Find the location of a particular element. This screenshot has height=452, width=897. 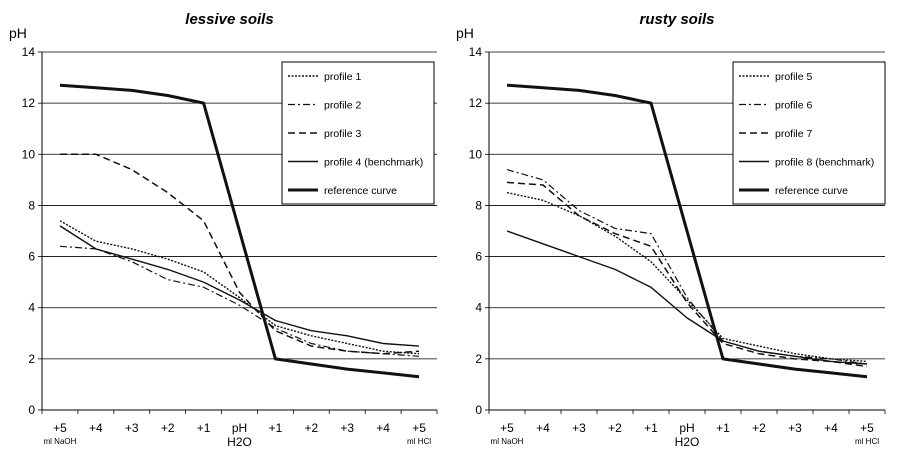

chart-title: lessive soils is located at coordinates (229, 19).